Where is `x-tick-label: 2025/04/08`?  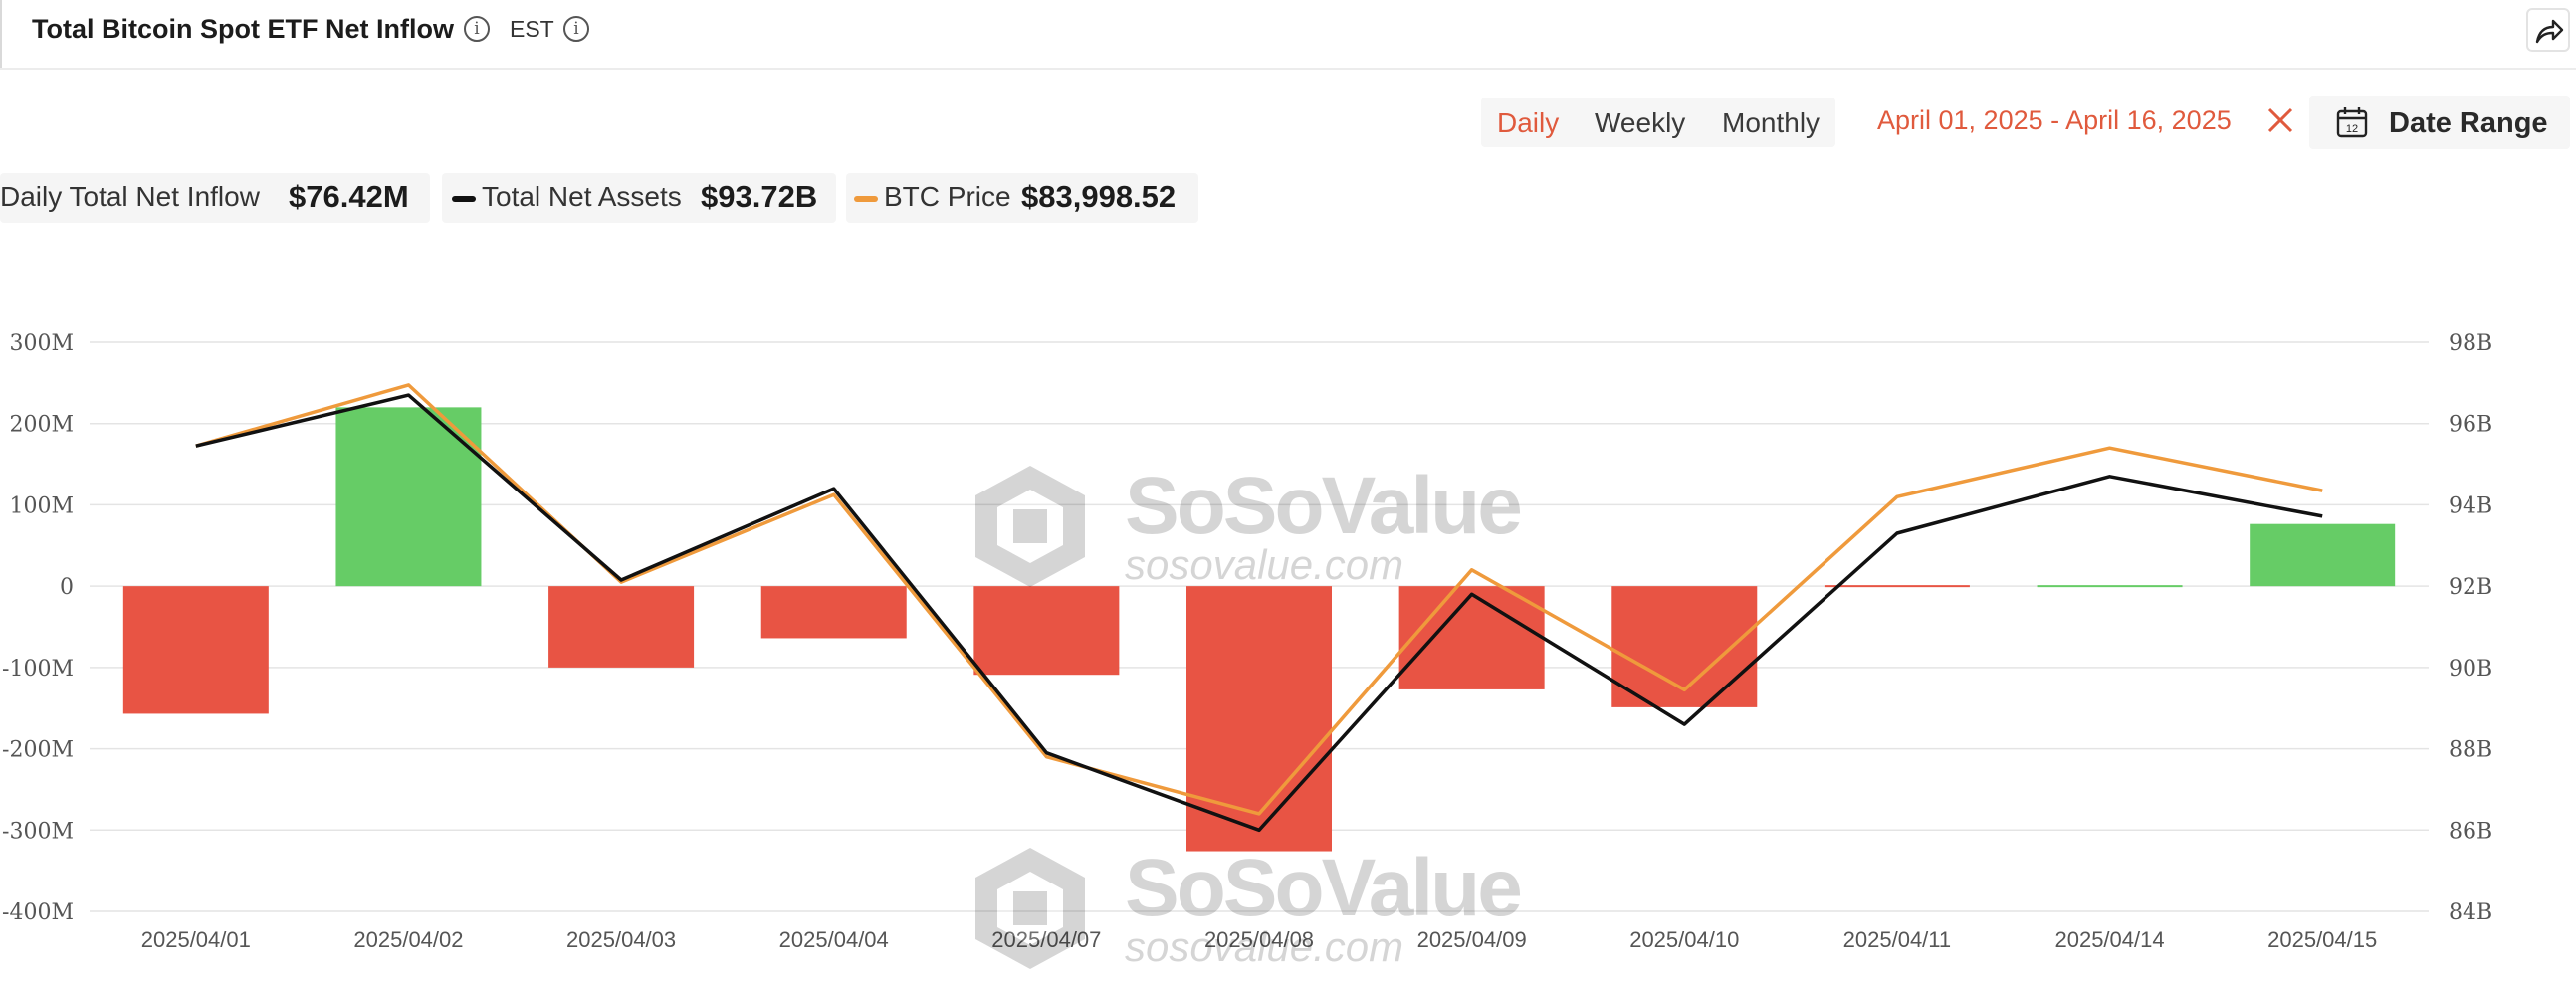 x-tick-label: 2025/04/08 is located at coordinates (1259, 939).